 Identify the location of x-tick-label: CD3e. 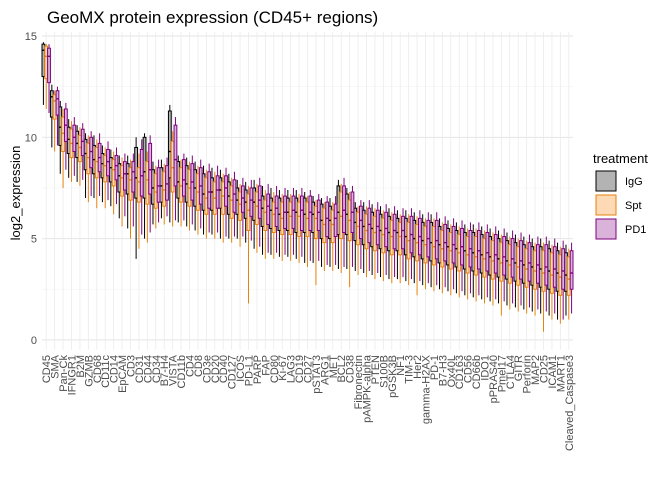
(207, 369).